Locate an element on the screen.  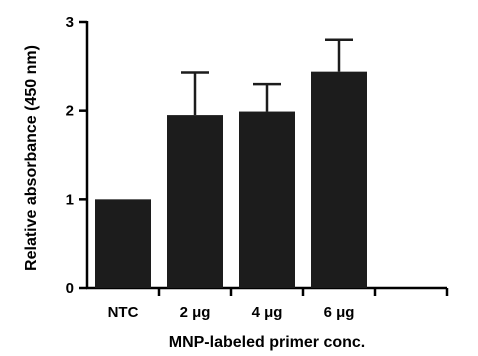
x-tick-label: 2 μg is located at coordinates (195, 312).